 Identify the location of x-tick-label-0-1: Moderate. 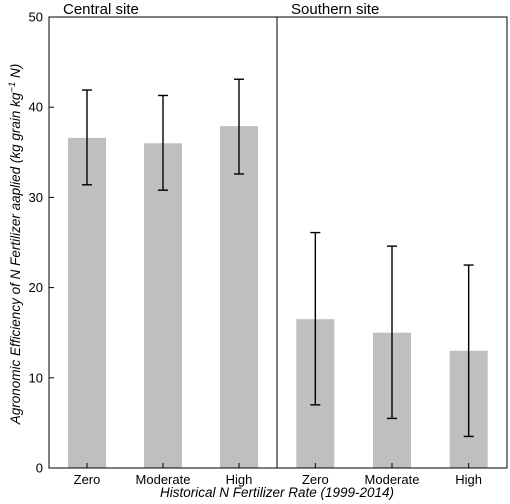
(163, 479).